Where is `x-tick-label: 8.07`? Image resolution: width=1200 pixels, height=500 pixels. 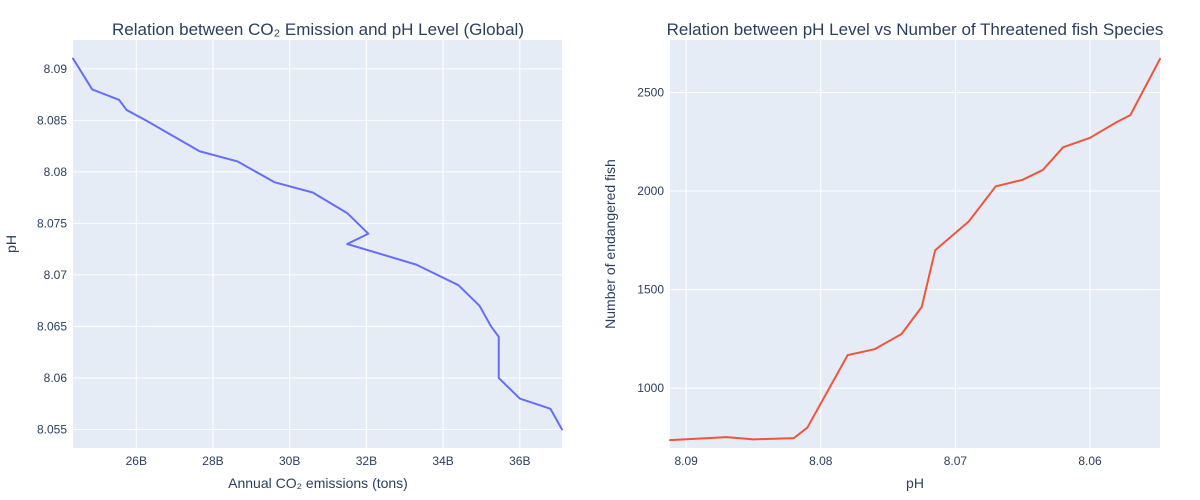 x-tick-label: 8.07 is located at coordinates (956, 461).